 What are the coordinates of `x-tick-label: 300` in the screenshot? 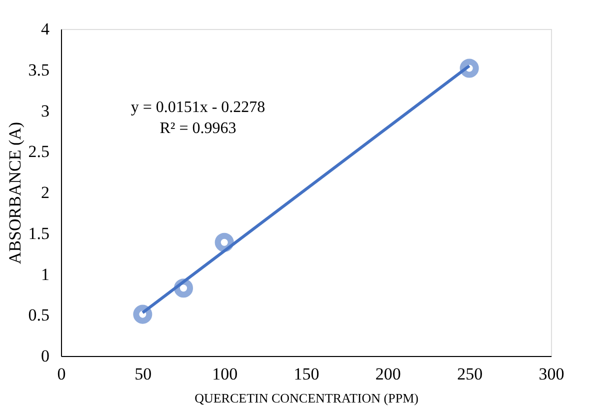 It's located at (551, 374).